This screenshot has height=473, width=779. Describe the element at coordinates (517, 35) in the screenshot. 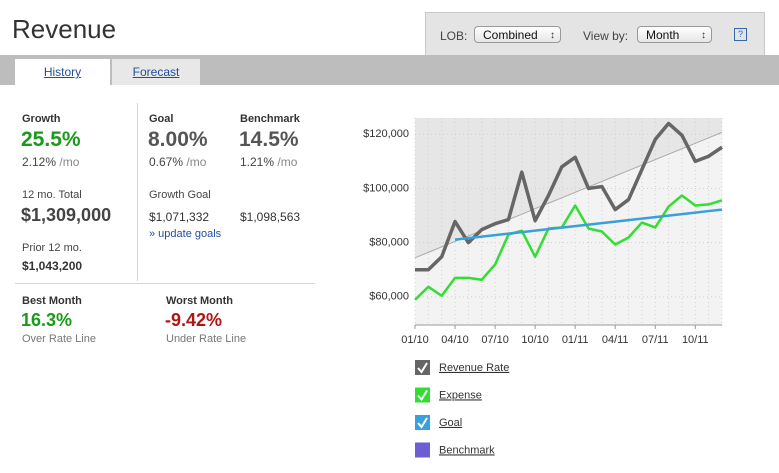

I see `lob-select: Combined` at that location.